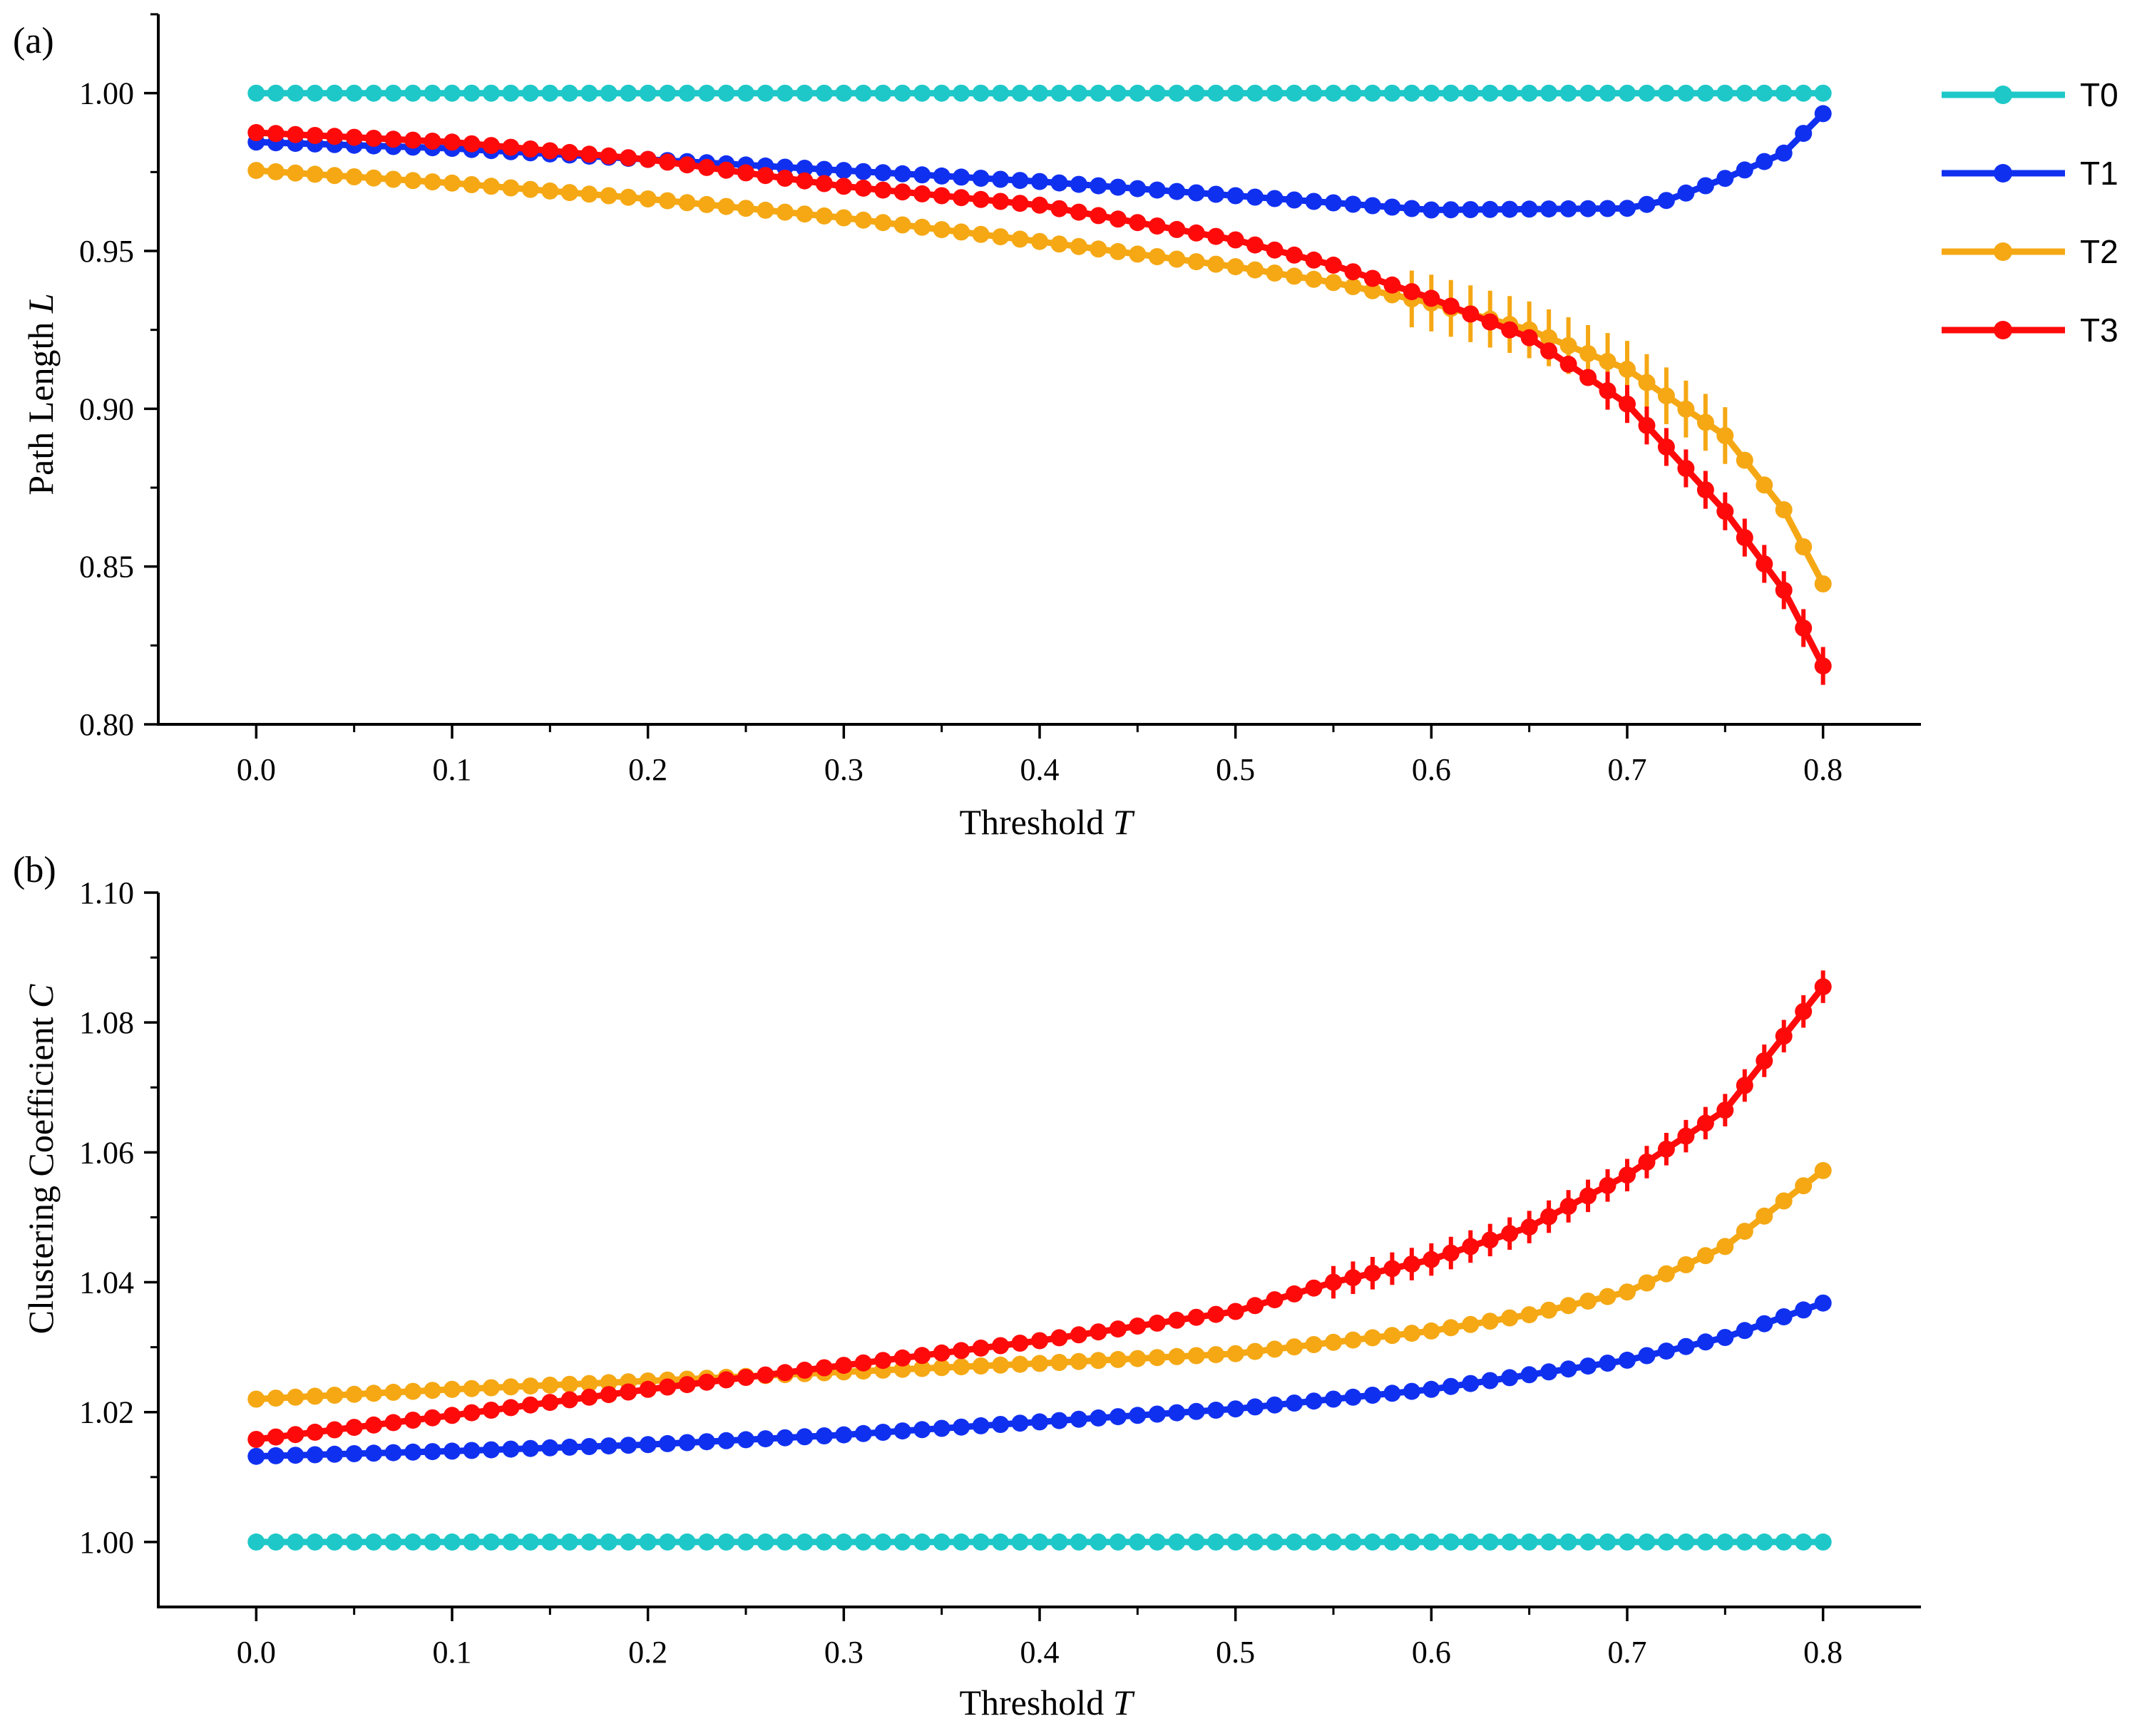 The width and height of the screenshot is (2147, 1736). Describe the element at coordinates (2030, 331) in the screenshot. I see `legend-item-t3: T3` at that location.